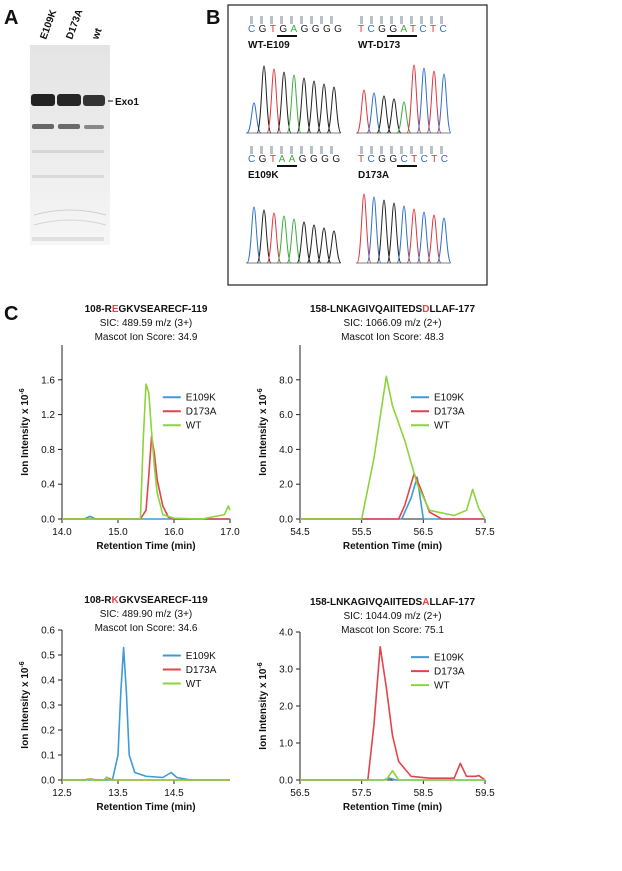 Image resolution: width=622 pixels, height=871 pixels. I want to click on y-tick-label: 1.0, so click(286, 744).